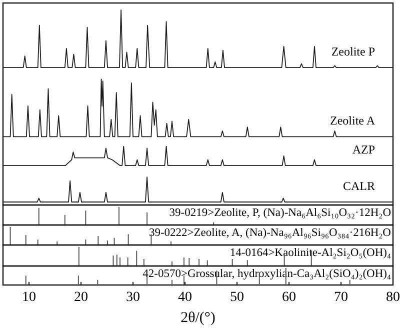 The width and height of the screenshot is (400, 330). Describe the element at coordinates (29, 297) in the screenshot. I see `x-tick-label: 10` at that location.